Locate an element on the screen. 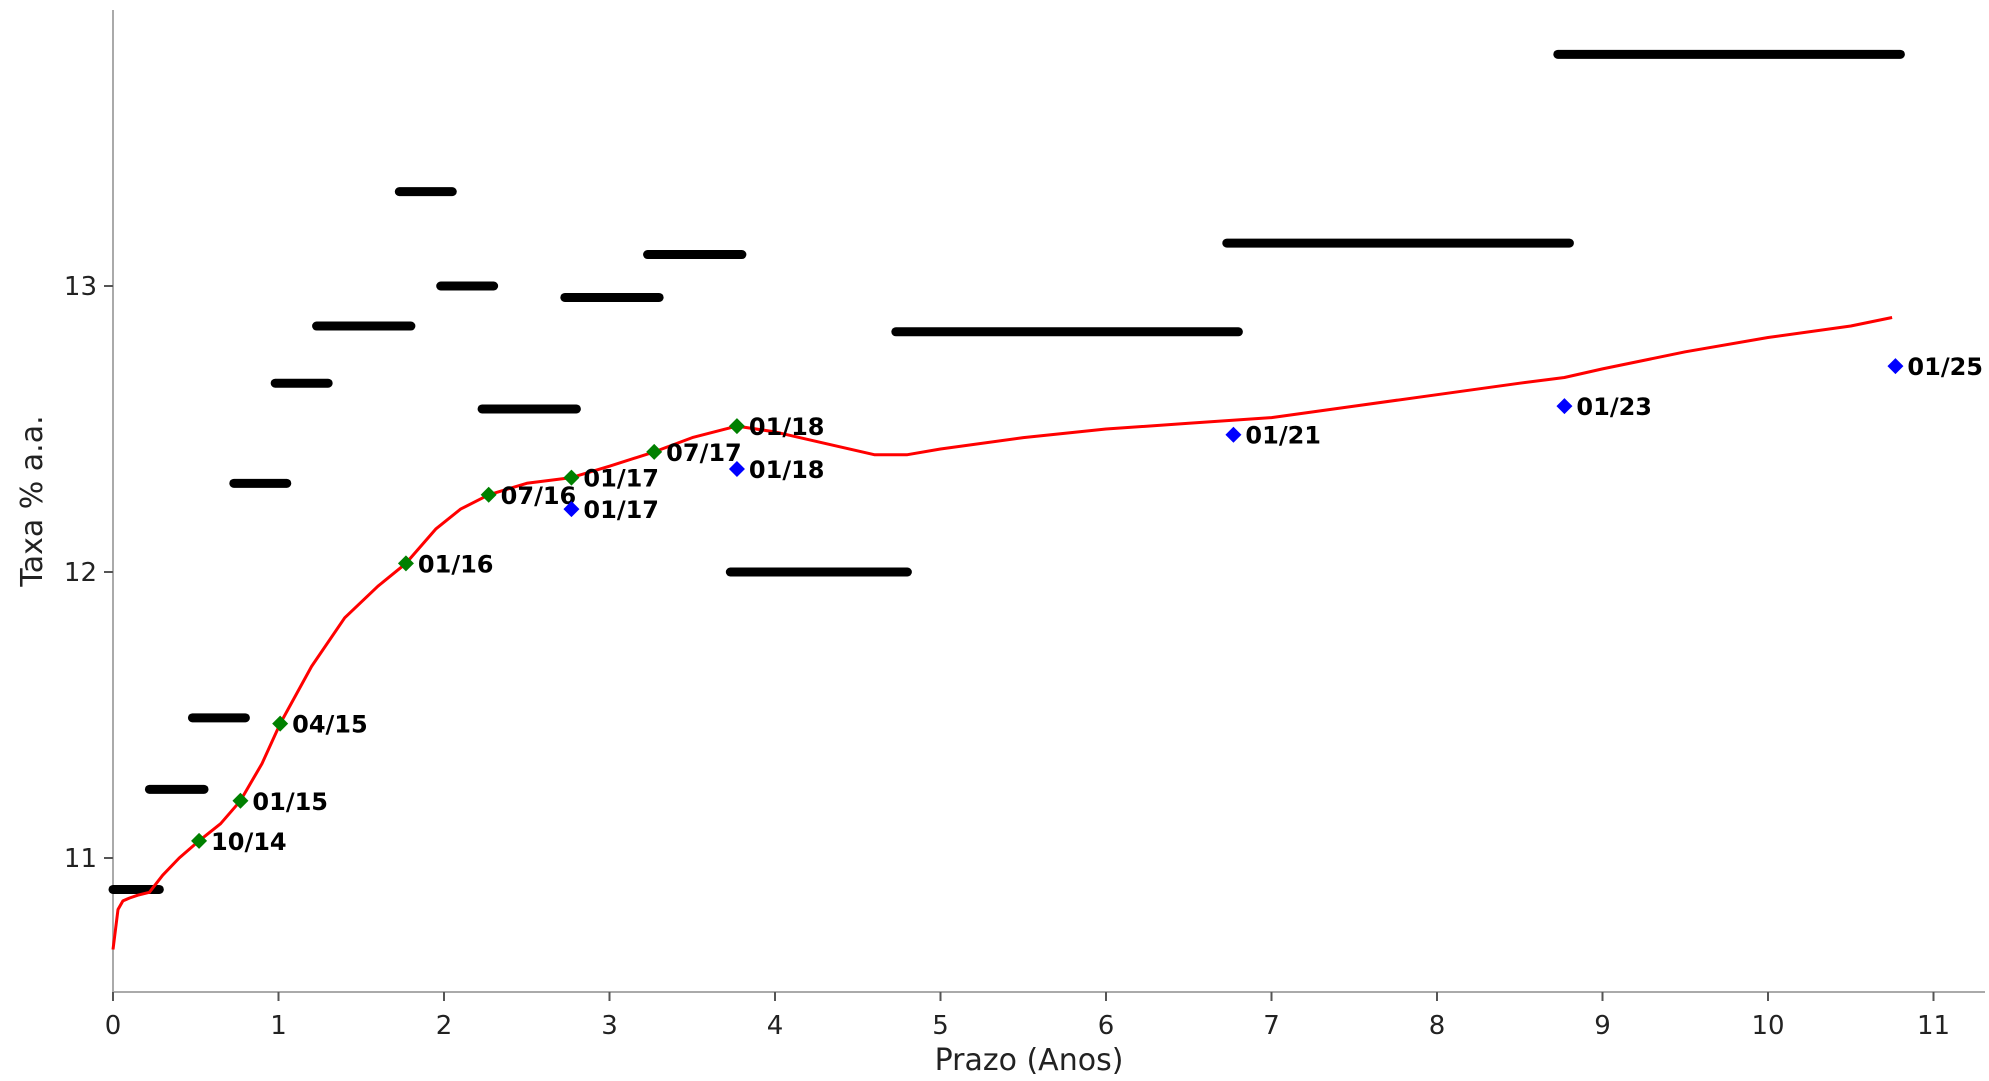 The image size is (1989, 1081). x-tick-label-7: 7 is located at coordinates (1271, 1026).